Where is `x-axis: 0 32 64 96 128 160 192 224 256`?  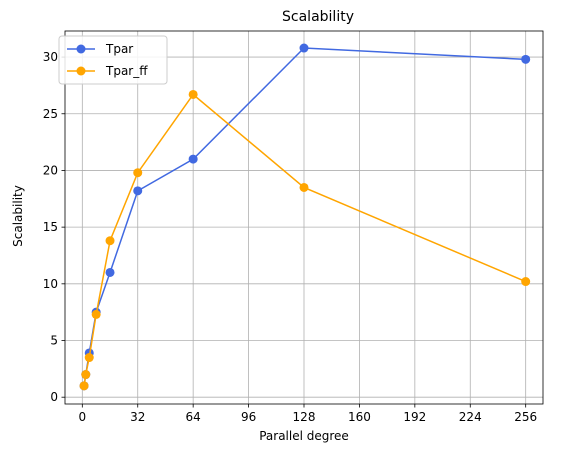
x-axis: 0 32 64 96 128 160 192 224 256 is located at coordinates (307, 414).